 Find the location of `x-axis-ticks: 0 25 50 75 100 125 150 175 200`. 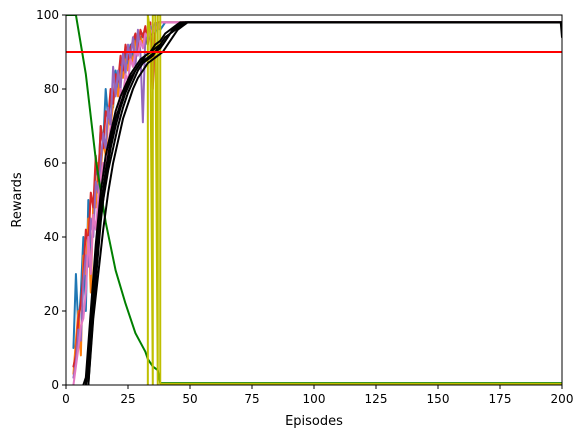

x-axis-ticks: 0 25 50 75 100 125 150 175 200 is located at coordinates (317, 395).